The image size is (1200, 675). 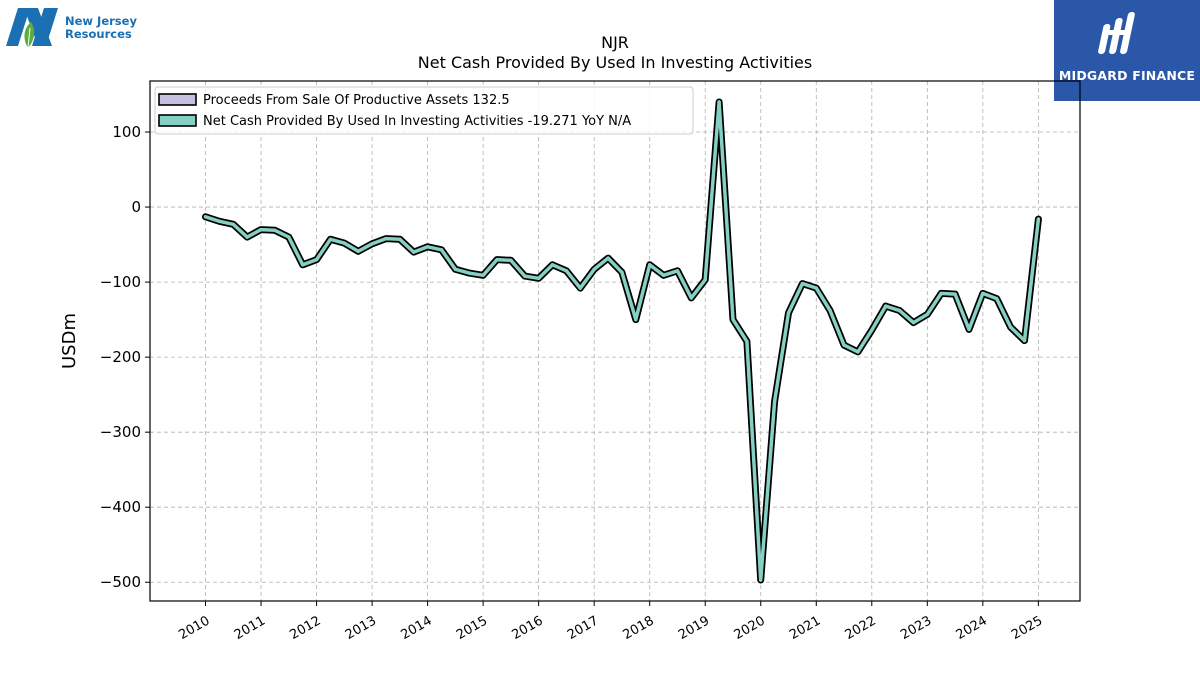 I want to click on logo-text: New Jersey Resources, so click(x=101, y=28).